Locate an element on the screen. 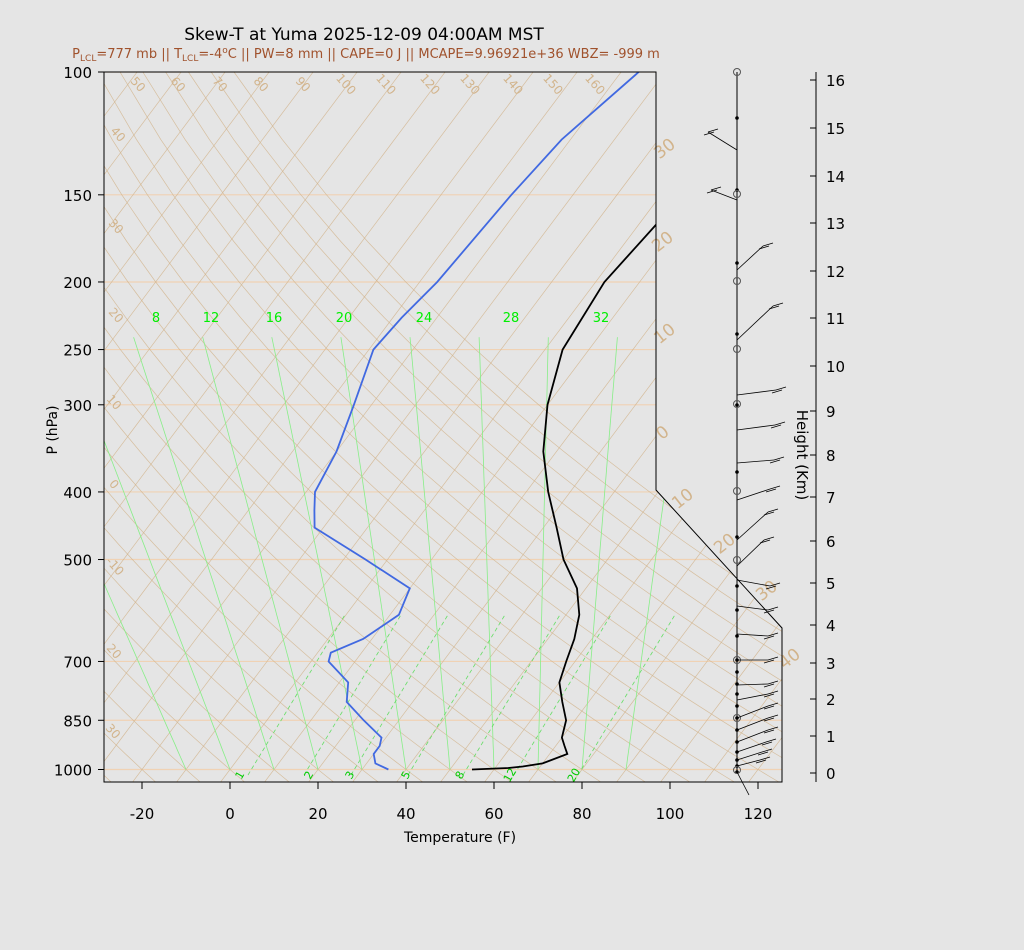 The width and height of the screenshot is (1024, 950). x-tick-label: 40 is located at coordinates (405, 814).